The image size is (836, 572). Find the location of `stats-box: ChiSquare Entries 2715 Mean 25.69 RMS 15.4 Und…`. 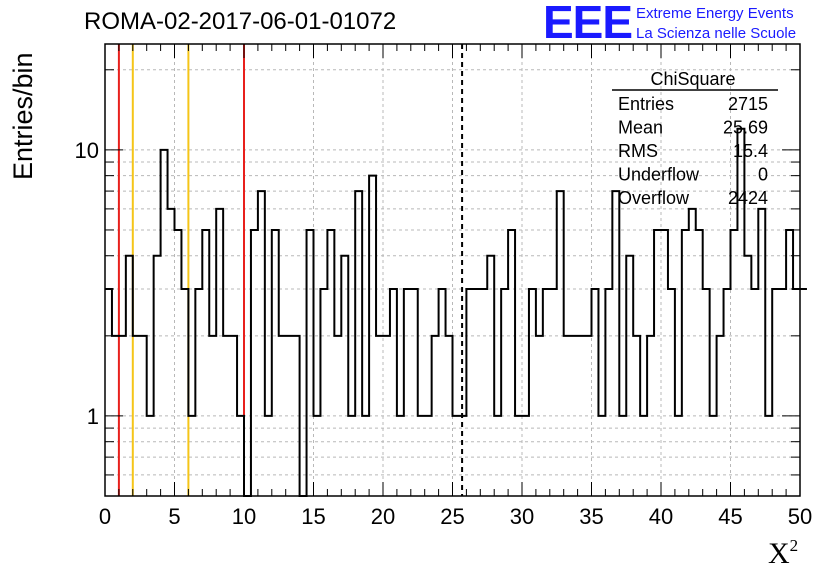

stats-box: ChiSquare Entries 2715 Mean 25.69 RMS 15.4 Und… is located at coordinates (695, 138).